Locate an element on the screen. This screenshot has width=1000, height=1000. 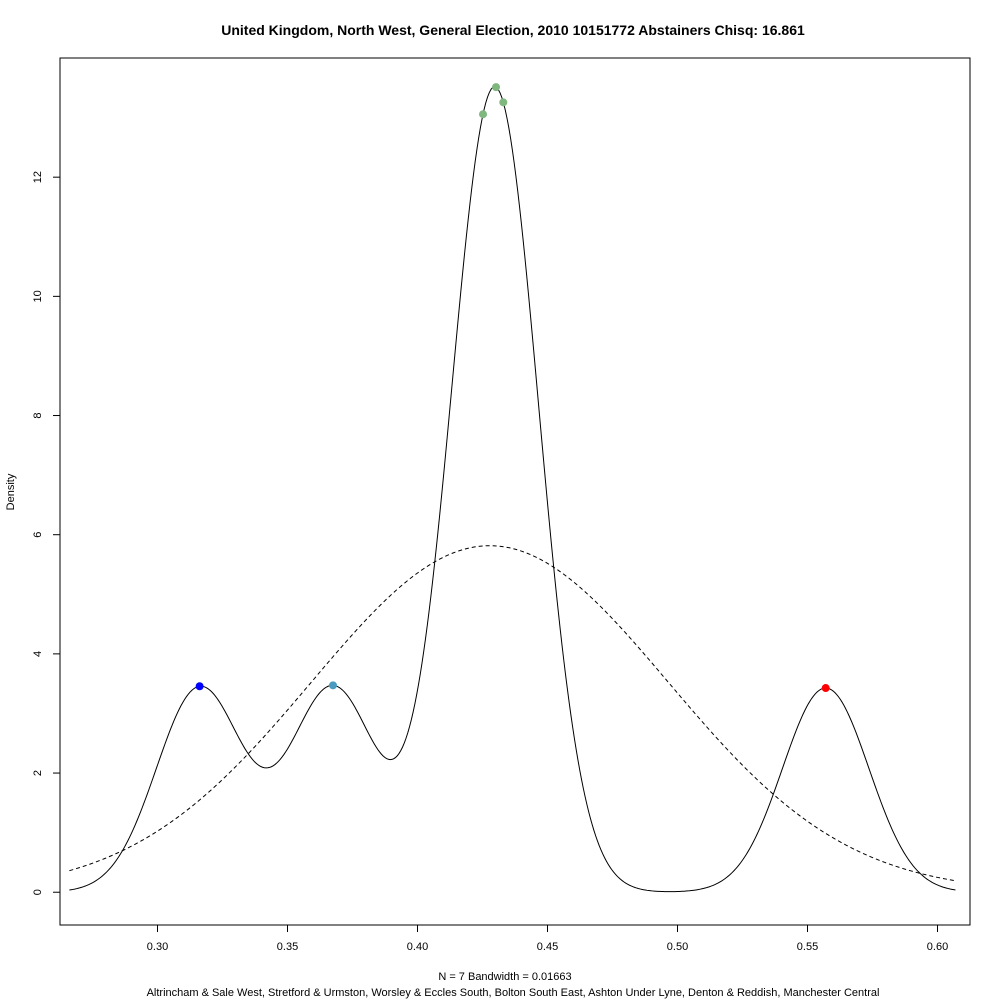
y-tick-label: 2 is located at coordinates (38, 773).